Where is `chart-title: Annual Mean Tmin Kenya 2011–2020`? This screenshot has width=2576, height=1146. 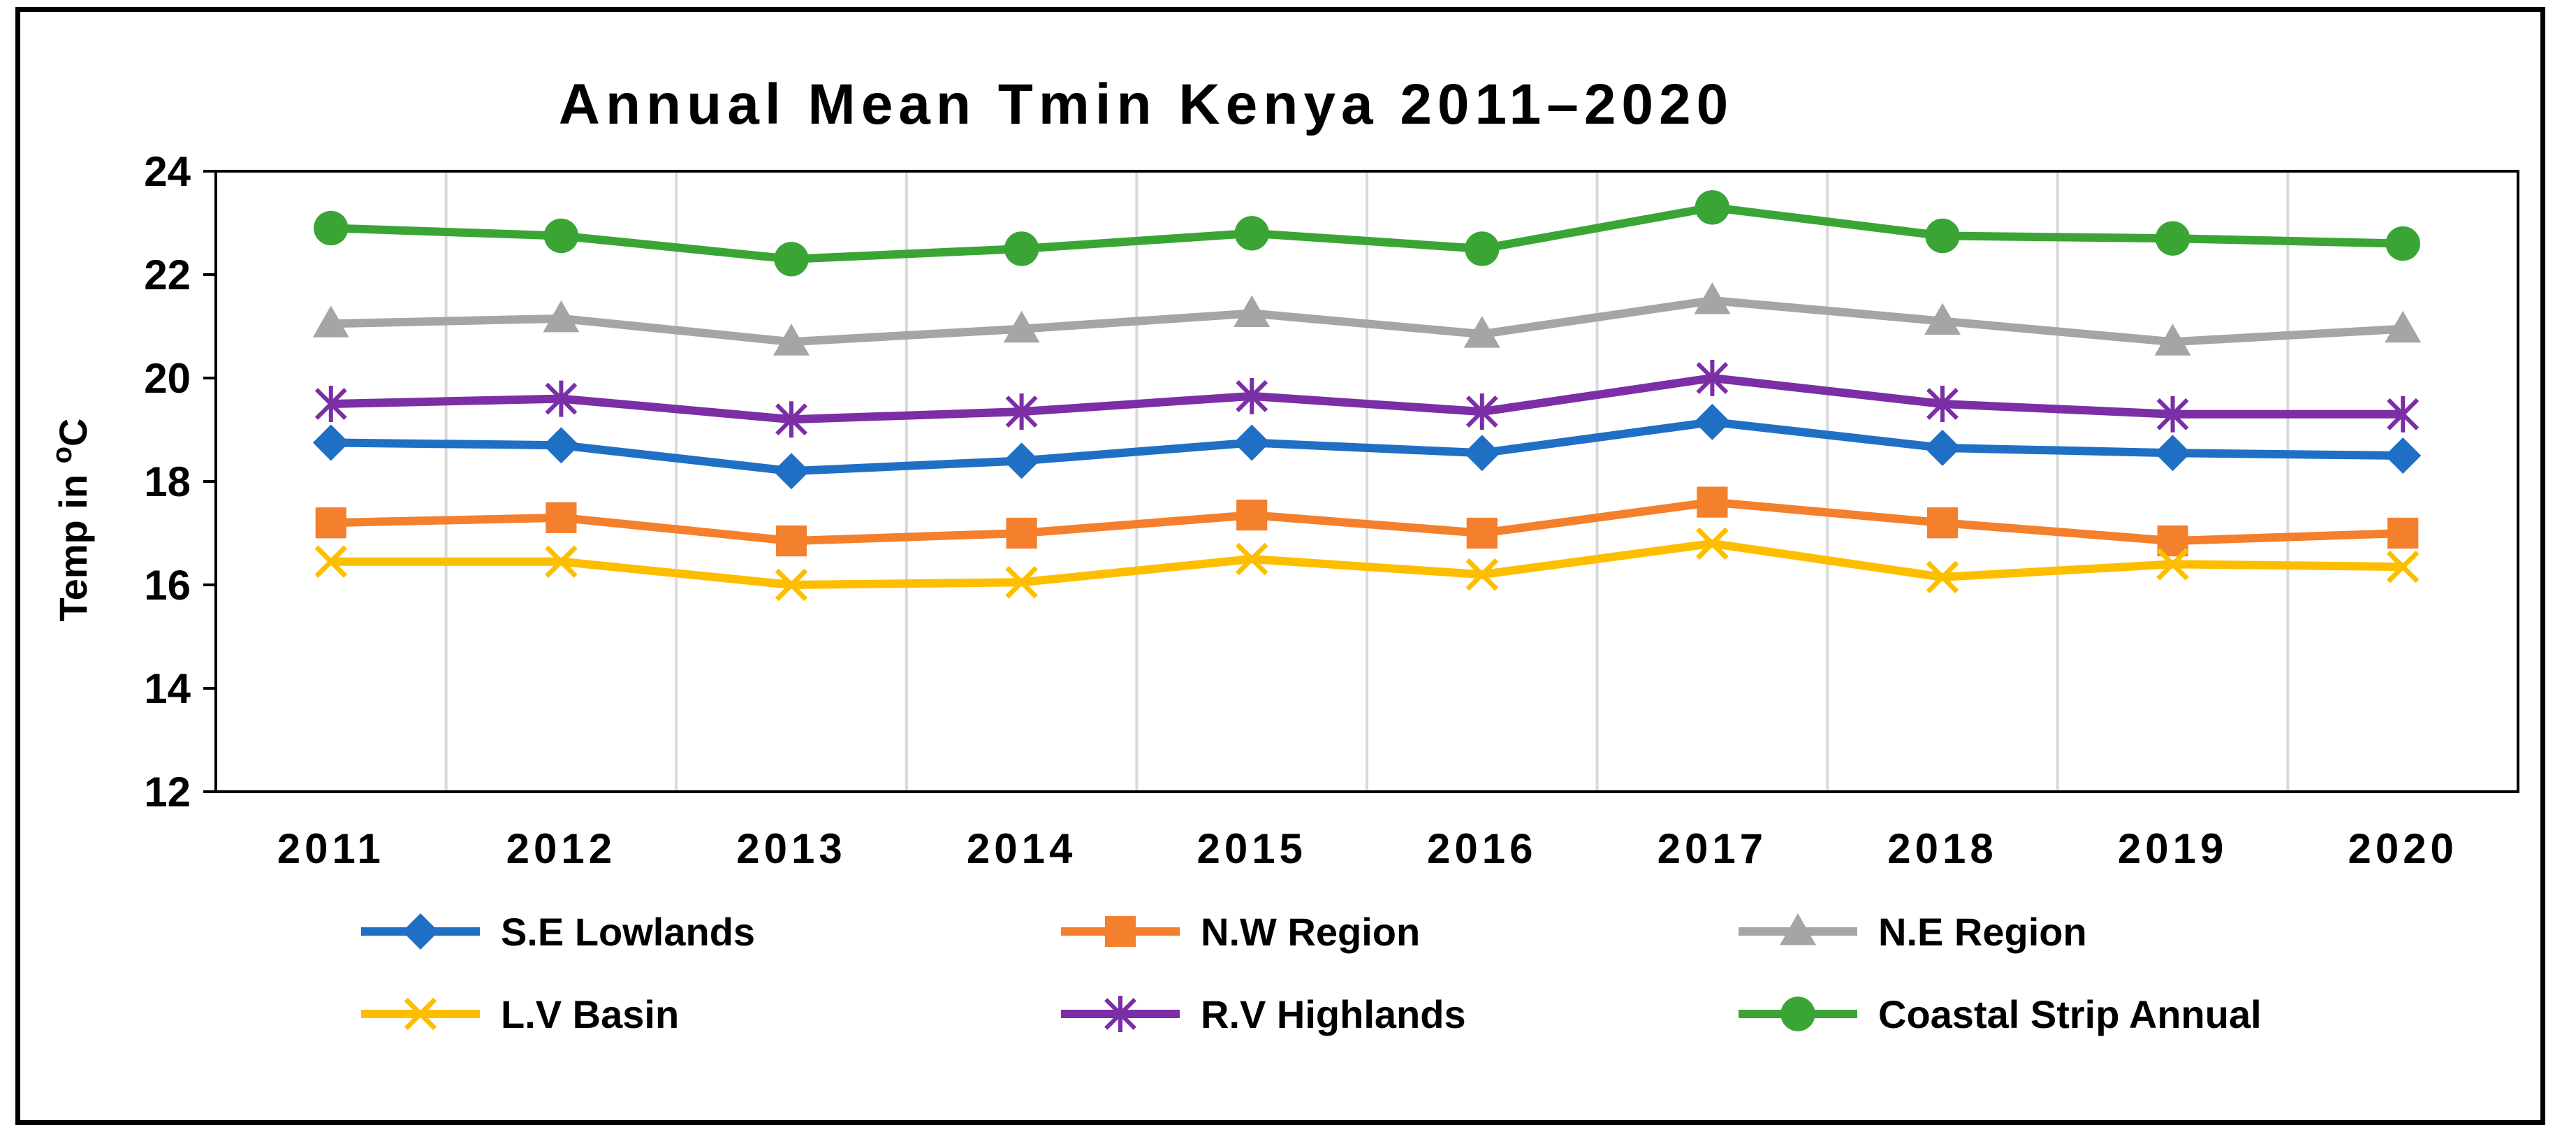
chart-title: Annual Mean Tmin Kenya 2011–2020 is located at coordinates (1146, 104).